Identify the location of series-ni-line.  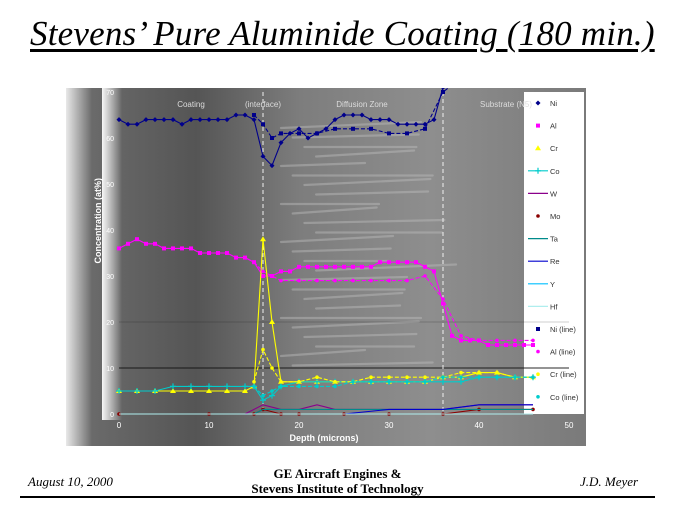
(351, 114).